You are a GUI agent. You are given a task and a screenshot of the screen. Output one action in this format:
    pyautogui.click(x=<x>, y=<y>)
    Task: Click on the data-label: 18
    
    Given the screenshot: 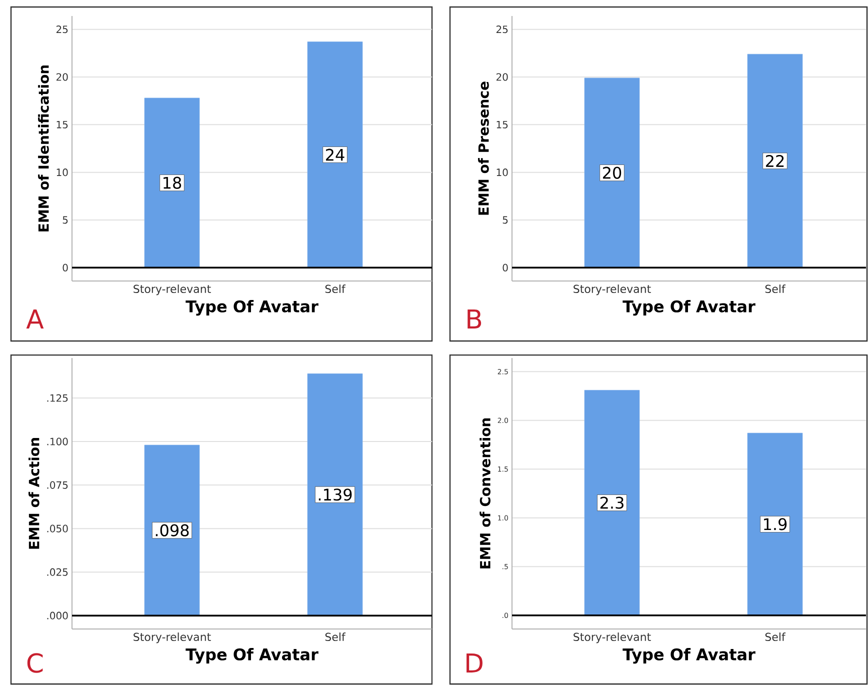 What is the action you would take?
    pyautogui.click(x=173, y=182)
    